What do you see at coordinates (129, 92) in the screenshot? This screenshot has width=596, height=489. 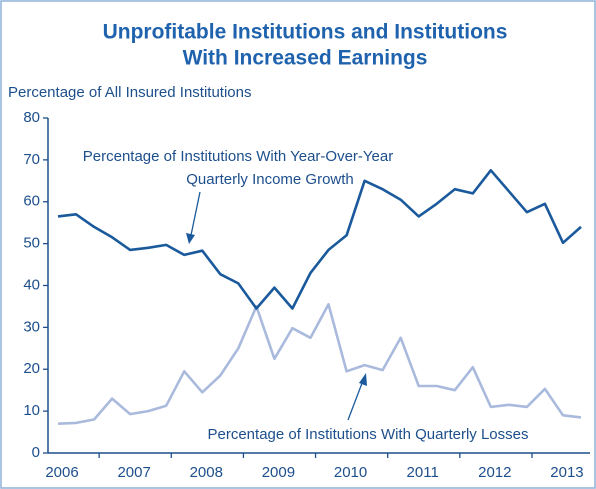 I see `y-axis-label: Percentage of All Insured Institutions` at bounding box center [129, 92].